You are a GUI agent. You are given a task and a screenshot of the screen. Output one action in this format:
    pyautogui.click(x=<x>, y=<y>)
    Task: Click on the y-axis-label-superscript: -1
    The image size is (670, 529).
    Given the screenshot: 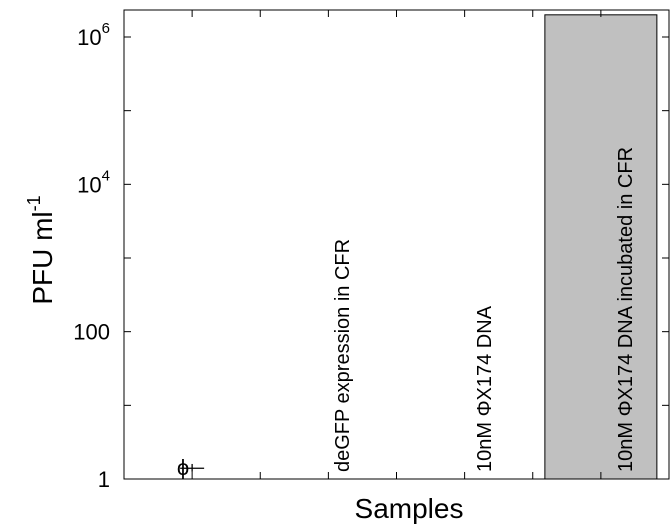 What is the action you would take?
    pyautogui.click(x=34, y=203)
    